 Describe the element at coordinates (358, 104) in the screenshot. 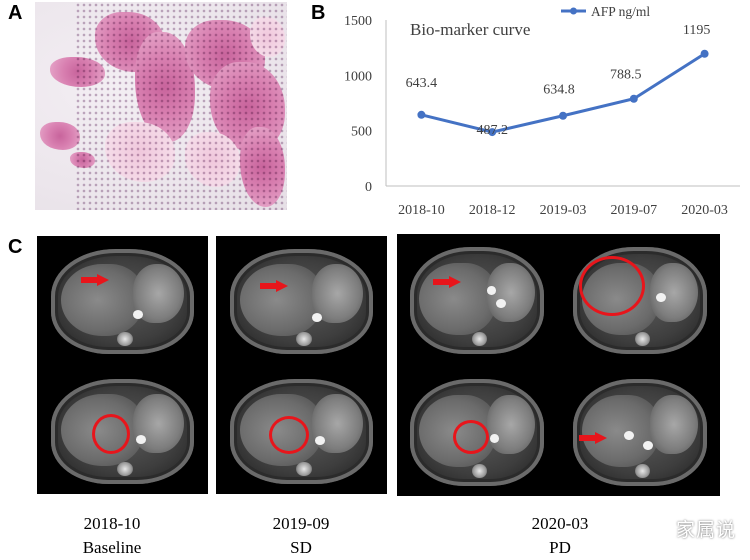

I see `y-tick-labels: 0 500 1000 1500` at that location.